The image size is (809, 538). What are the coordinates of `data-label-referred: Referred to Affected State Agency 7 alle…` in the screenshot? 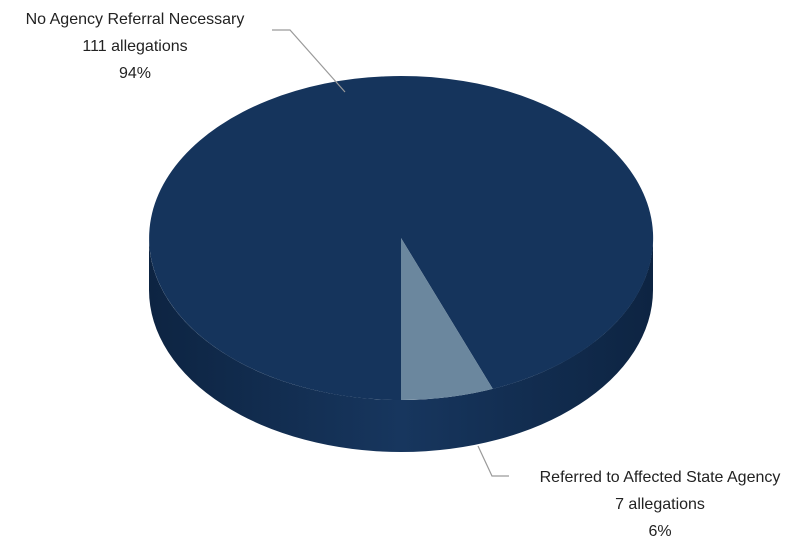 It's located at (660, 503).